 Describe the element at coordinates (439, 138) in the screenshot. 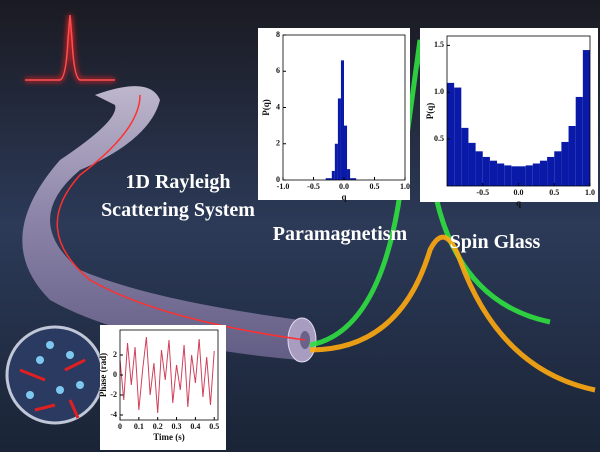

I see `y-tick-label: 0.5` at that location.